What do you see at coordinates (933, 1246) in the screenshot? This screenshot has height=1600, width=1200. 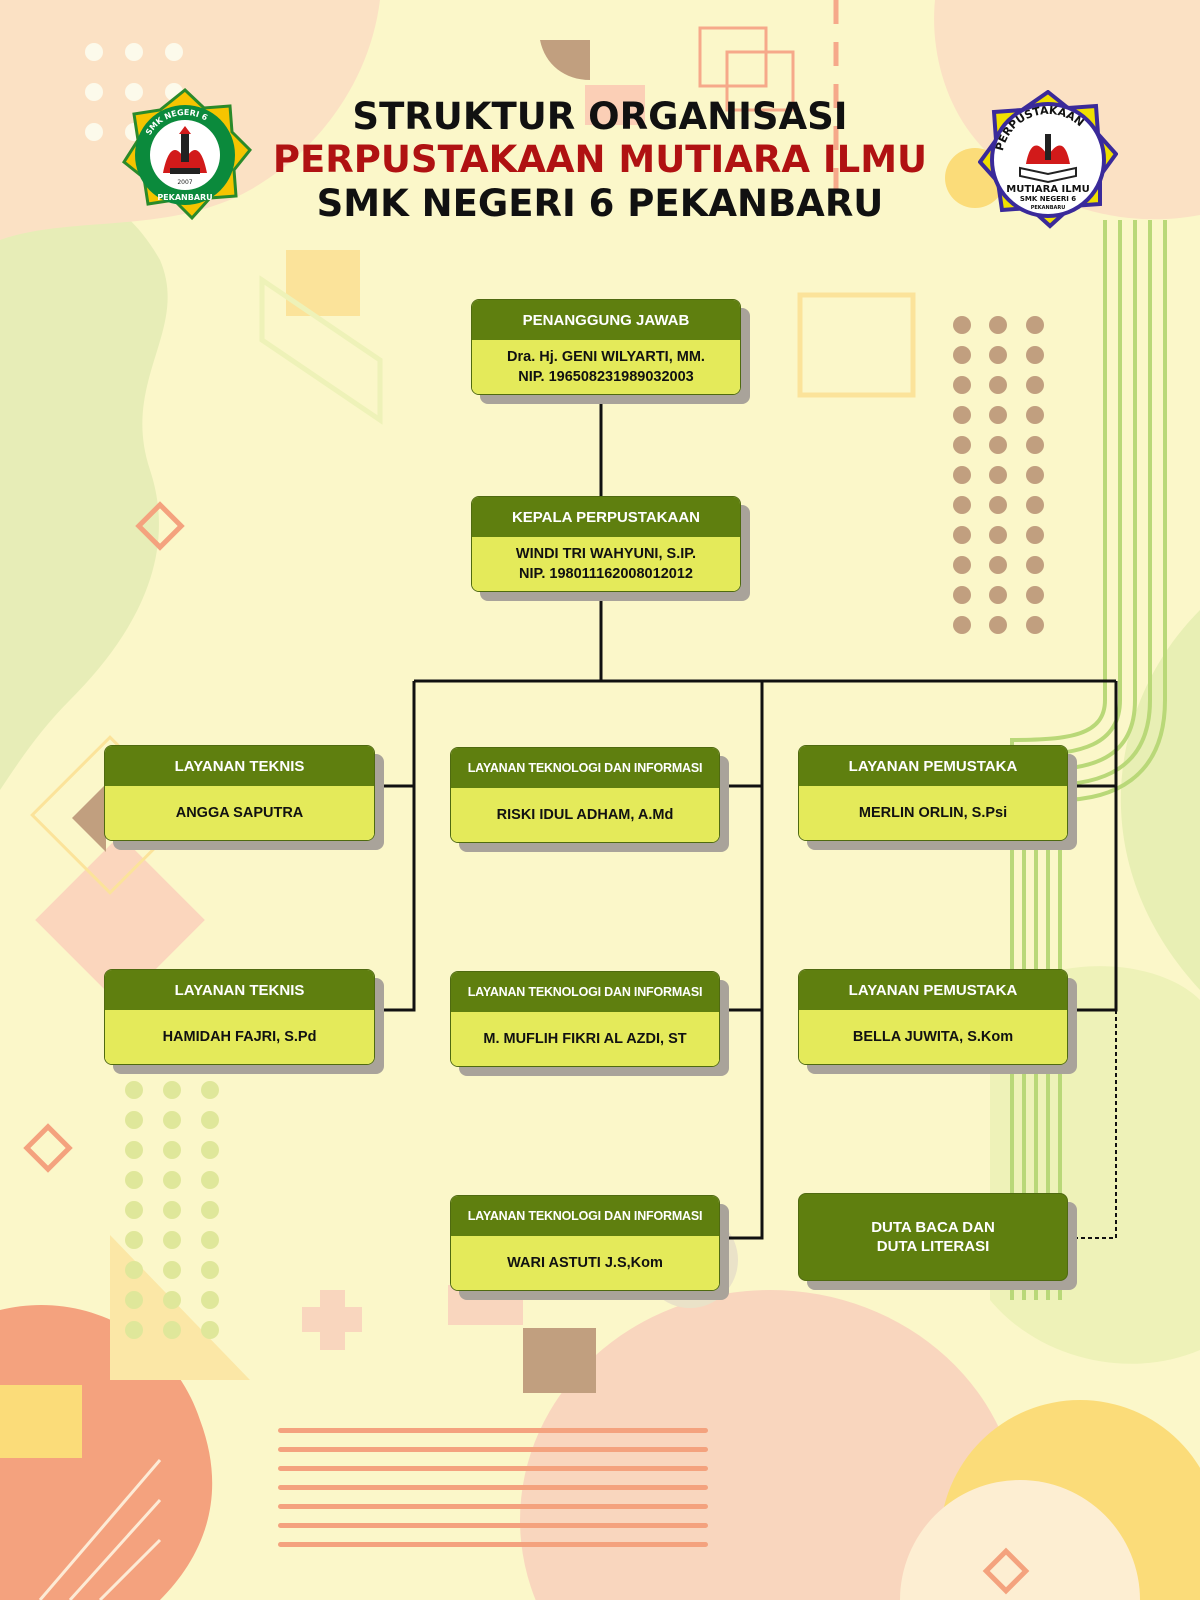 I see `node-line-2: DUTA LITERASI` at bounding box center [933, 1246].